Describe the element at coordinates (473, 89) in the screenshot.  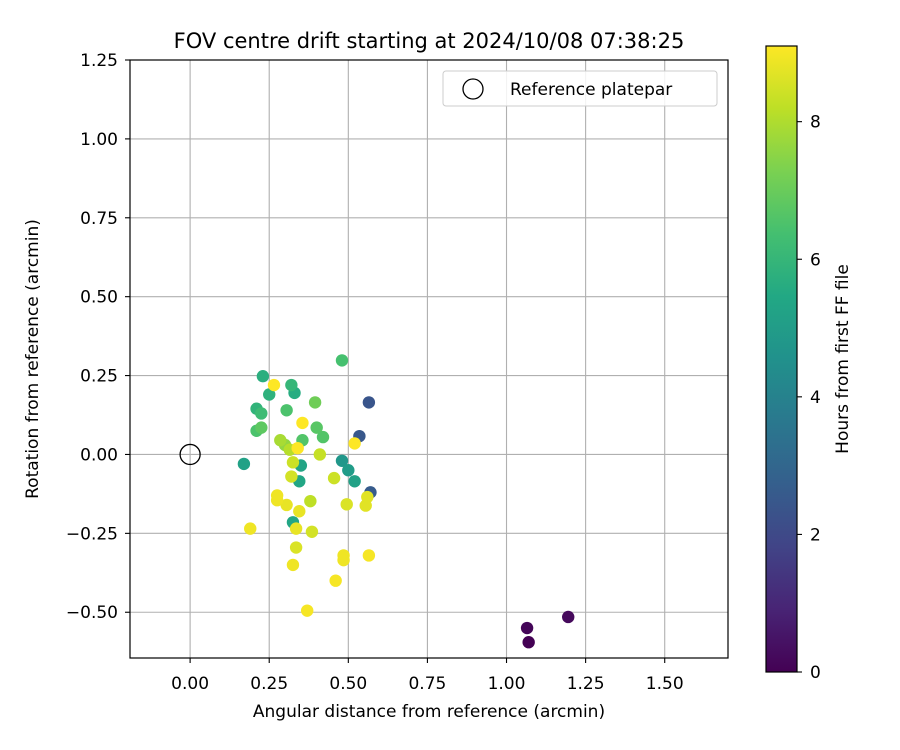
I see `legend-marker-open-circle` at that location.